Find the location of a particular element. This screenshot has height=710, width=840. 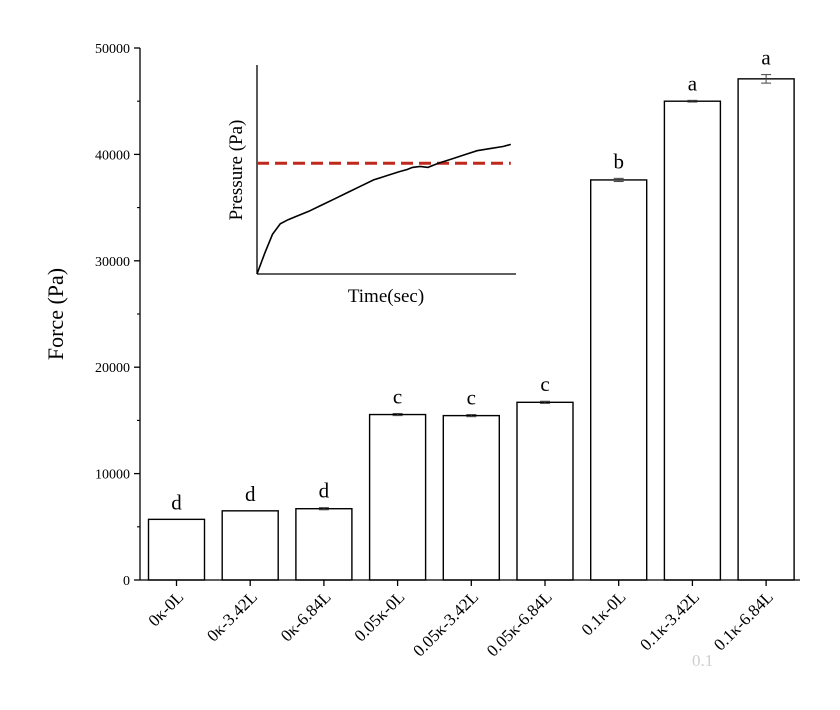

category-label: 0.1κ-3.42L is located at coordinates (669, 620).